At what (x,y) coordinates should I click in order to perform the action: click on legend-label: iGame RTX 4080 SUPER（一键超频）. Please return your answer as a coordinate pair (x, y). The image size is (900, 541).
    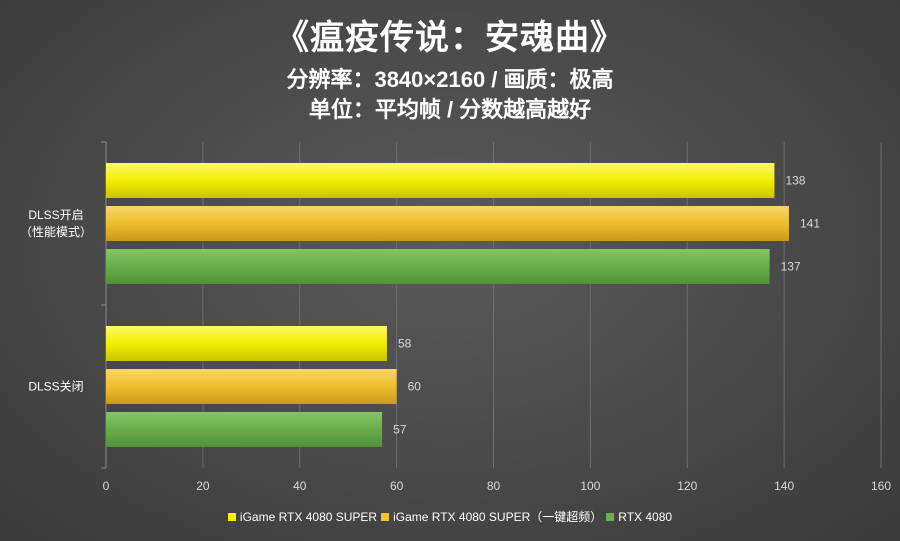
    Looking at the image, I should click on (498, 517).